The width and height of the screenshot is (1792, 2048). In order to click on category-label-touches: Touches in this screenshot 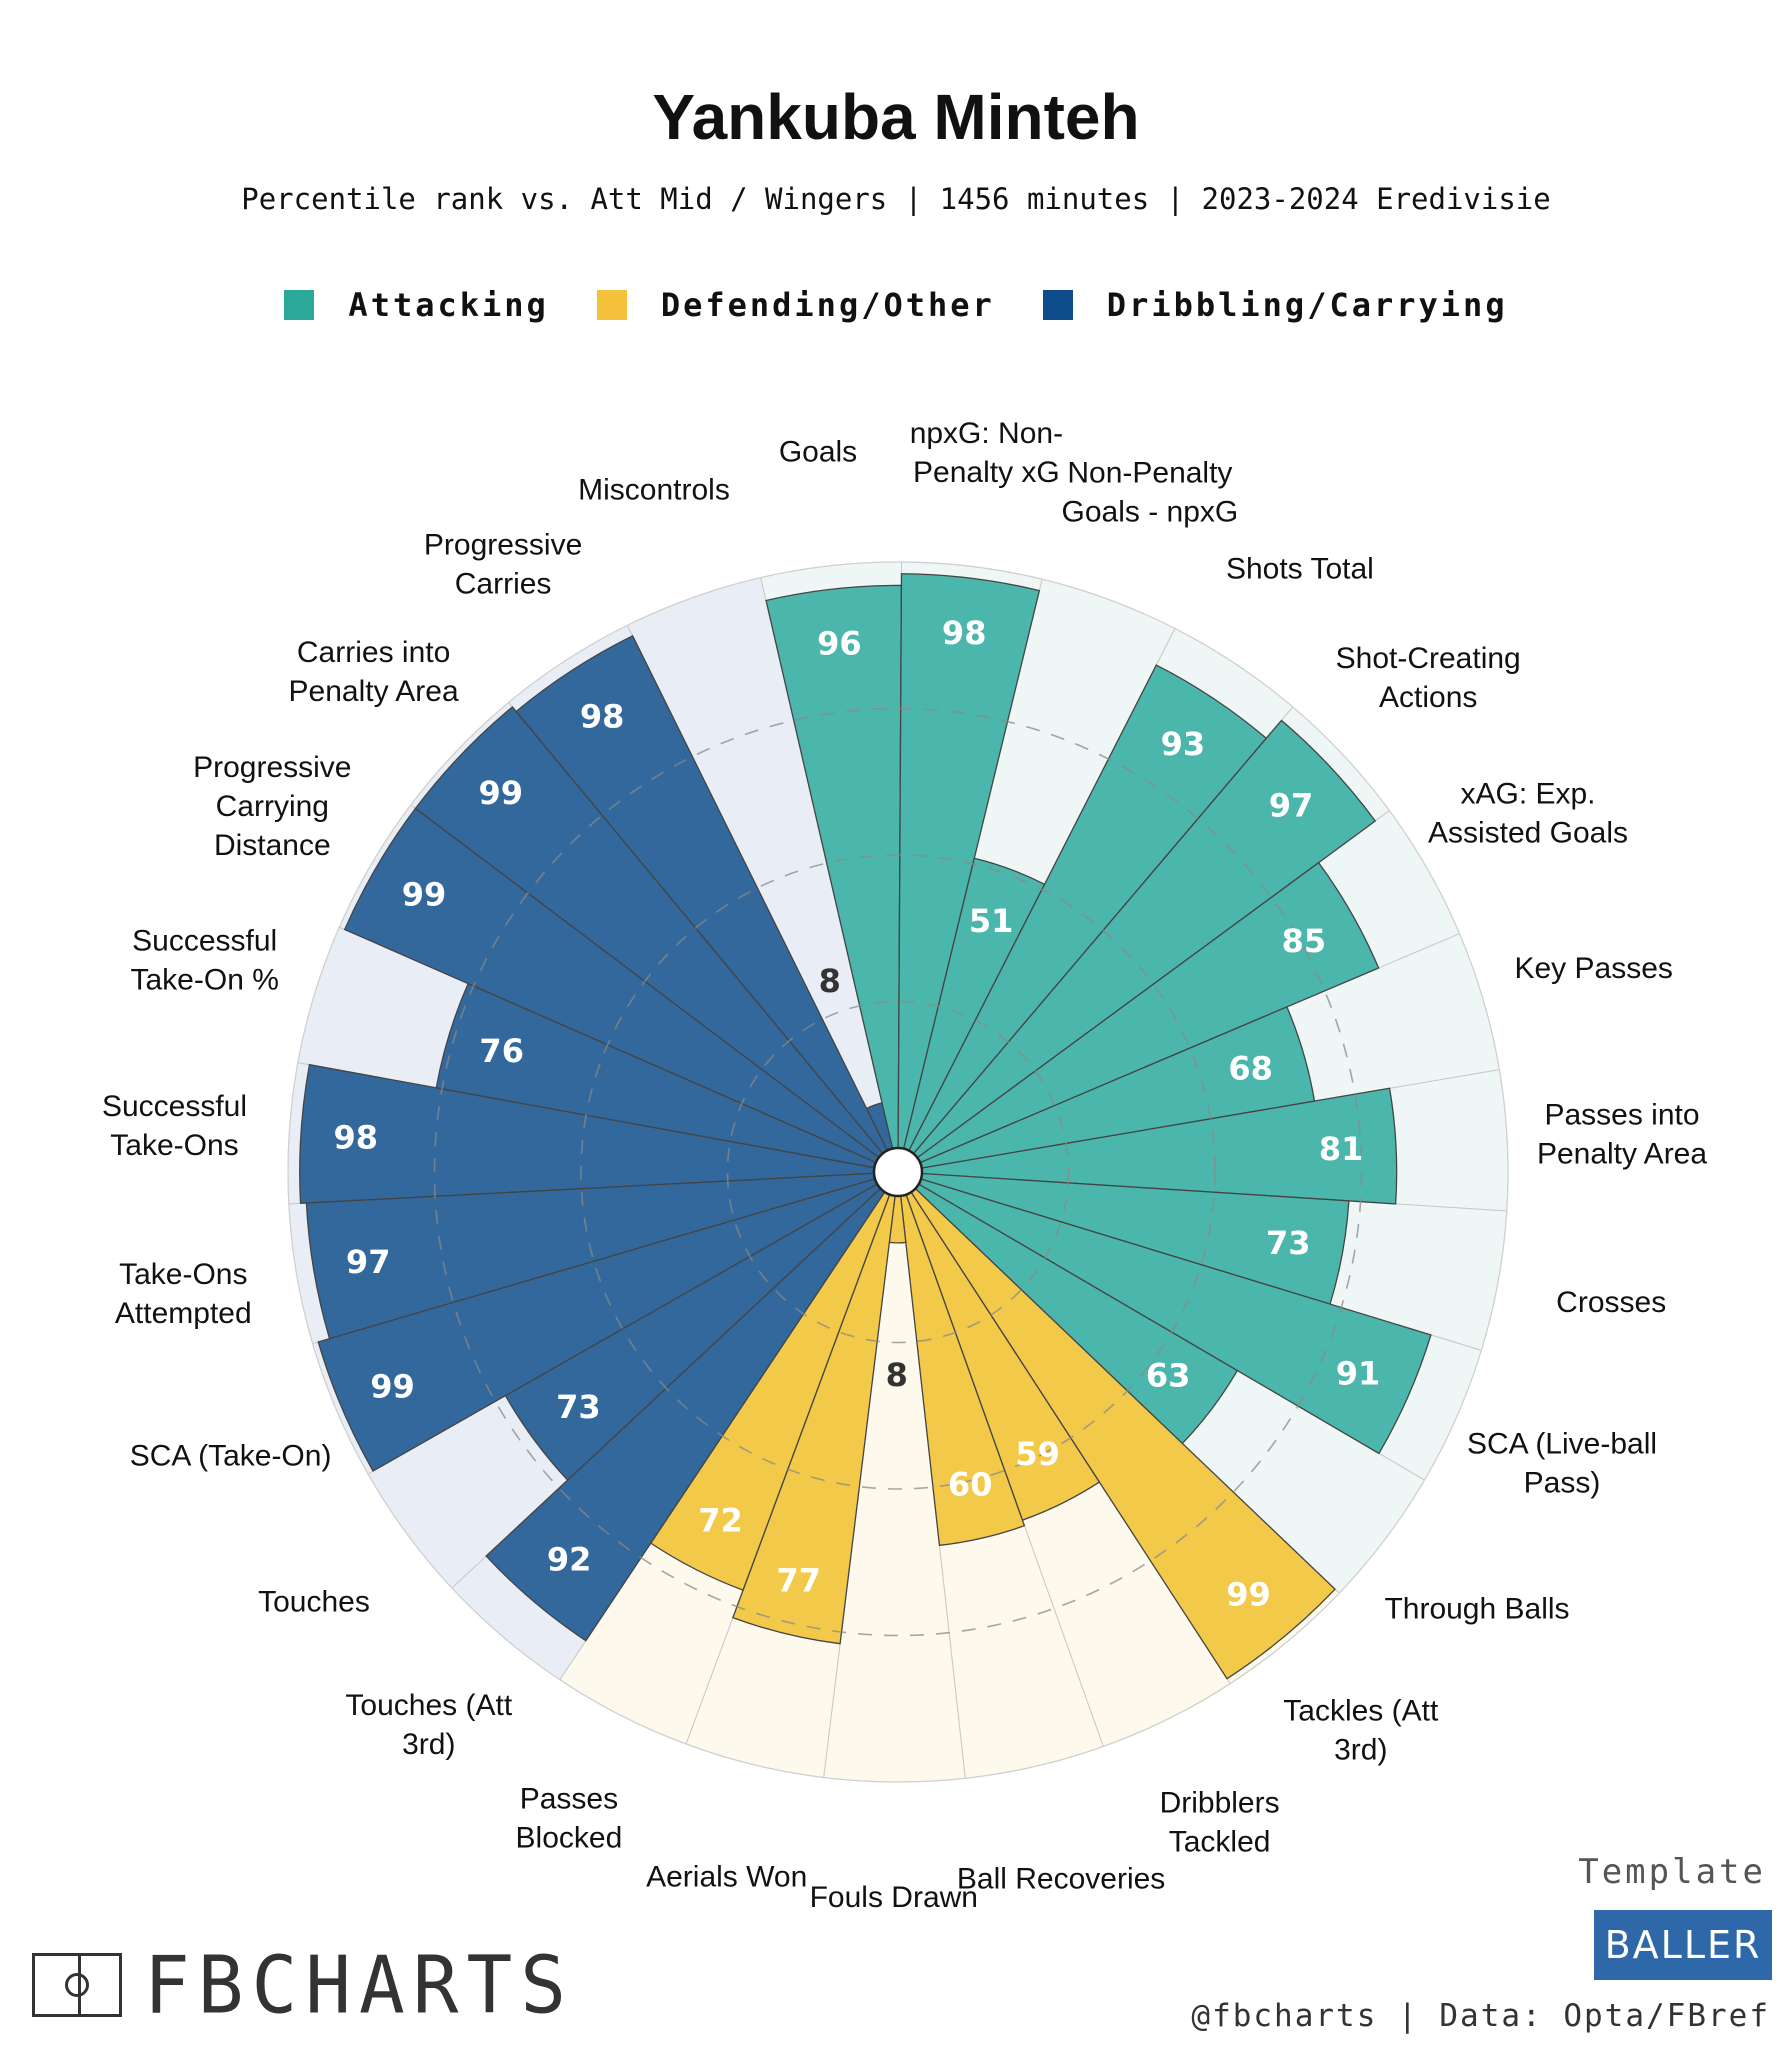, I will do `click(314, 1602)`.